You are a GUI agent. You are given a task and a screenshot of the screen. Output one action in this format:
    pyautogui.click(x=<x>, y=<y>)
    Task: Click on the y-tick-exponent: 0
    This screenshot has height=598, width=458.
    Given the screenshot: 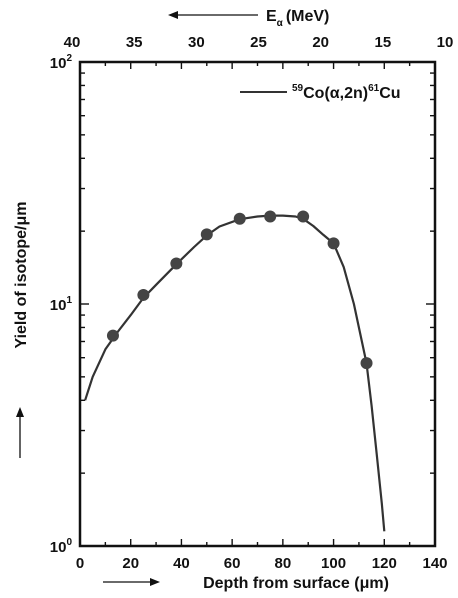 What is the action you would take?
    pyautogui.click(x=69, y=542)
    